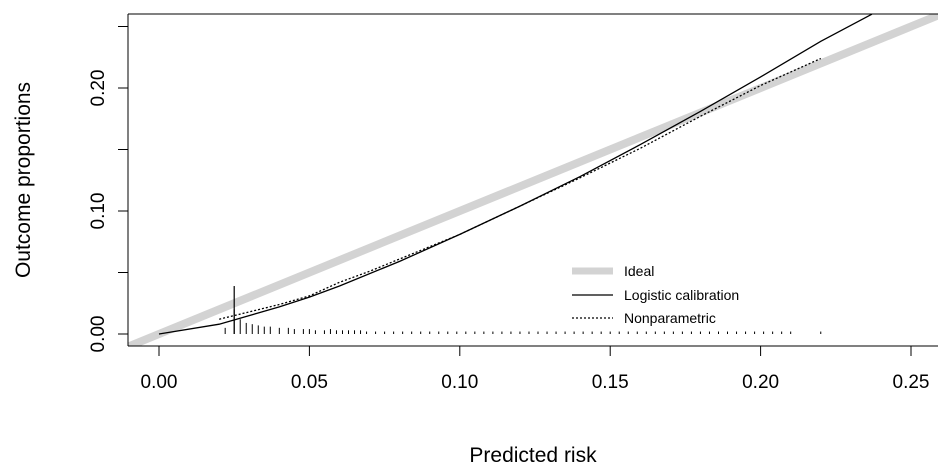  I want to click on x-tick-label: 0.25, so click(911, 382).